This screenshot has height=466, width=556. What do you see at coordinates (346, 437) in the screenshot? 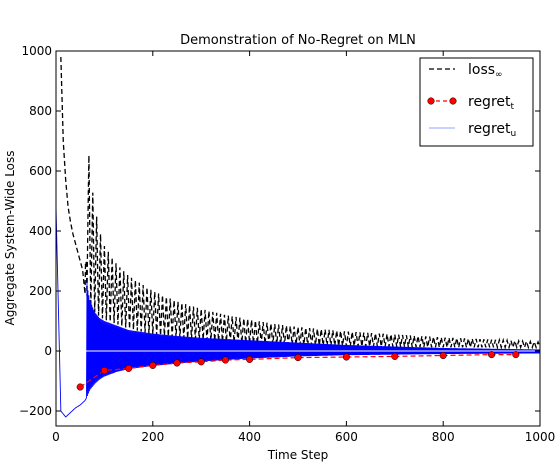
I see `x-tick-label: 600` at bounding box center [346, 437].